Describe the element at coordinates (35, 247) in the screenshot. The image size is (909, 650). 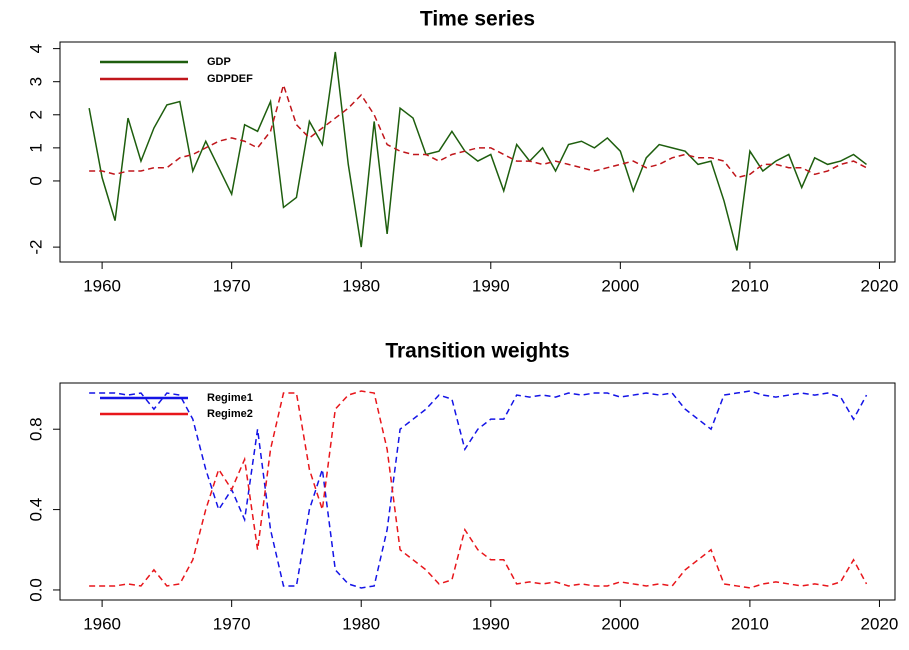
I see `y-tick-label: -2` at that location.